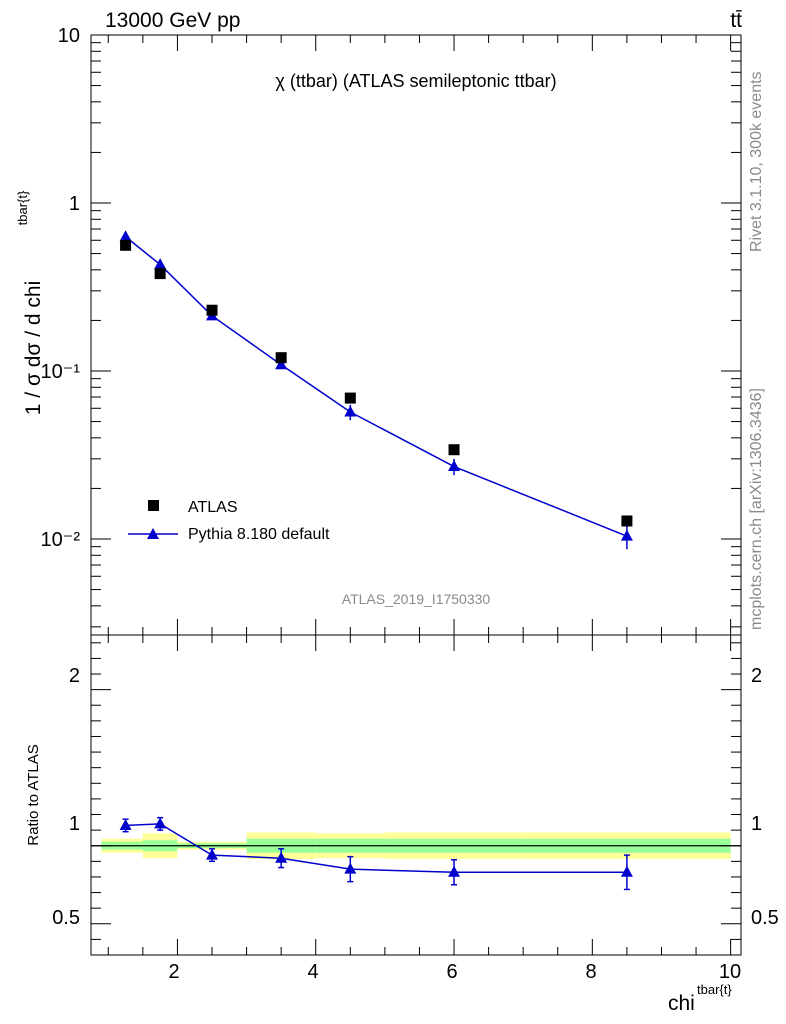 Image resolution: width=786 pixels, height=1024 pixels. I want to click on x-tick-label-6: 6, so click(451, 972).